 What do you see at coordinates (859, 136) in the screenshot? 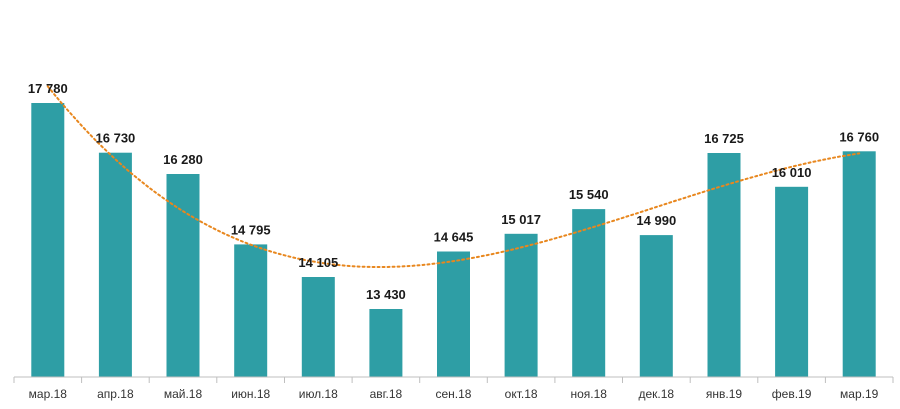
I see `data-label-12: 16 760` at bounding box center [859, 136].